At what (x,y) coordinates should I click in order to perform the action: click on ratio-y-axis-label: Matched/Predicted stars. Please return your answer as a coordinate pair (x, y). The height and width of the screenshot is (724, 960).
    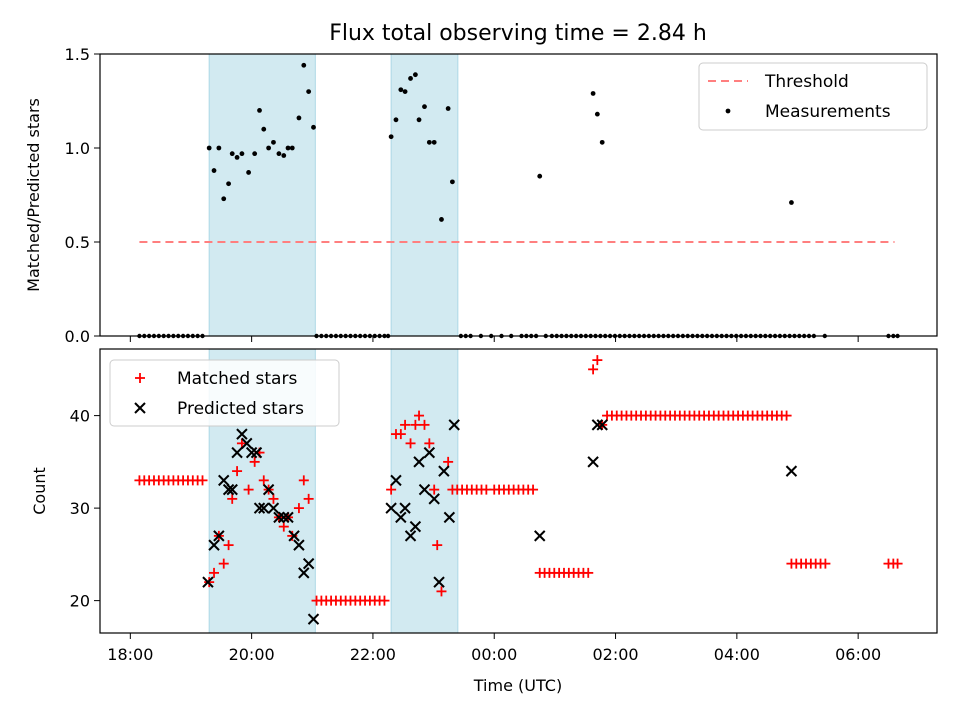
    Looking at the image, I should click on (33, 195).